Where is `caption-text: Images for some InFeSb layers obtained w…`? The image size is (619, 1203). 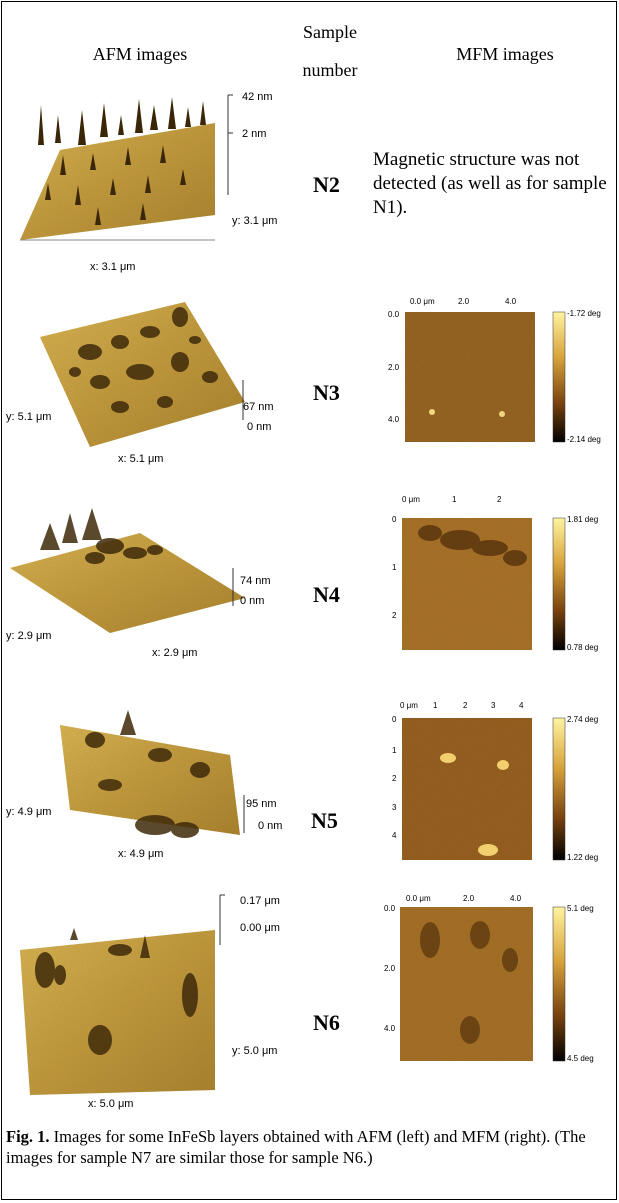
caption-text: Images for some InFeSb layers obtained w… is located at coordinates (296, 1147).